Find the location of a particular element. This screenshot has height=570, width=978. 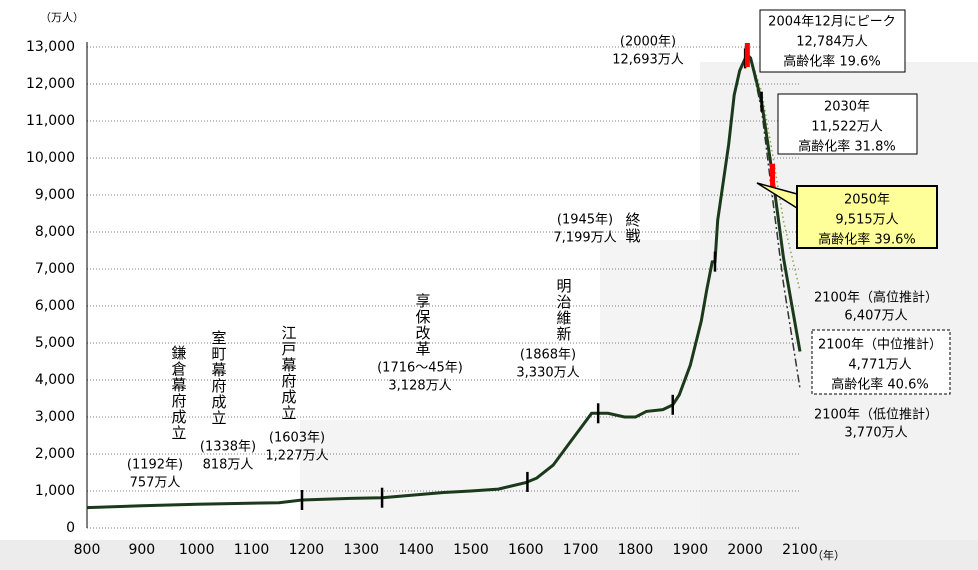

x-tick-label: 1500 is located at coordinates (471, 550).